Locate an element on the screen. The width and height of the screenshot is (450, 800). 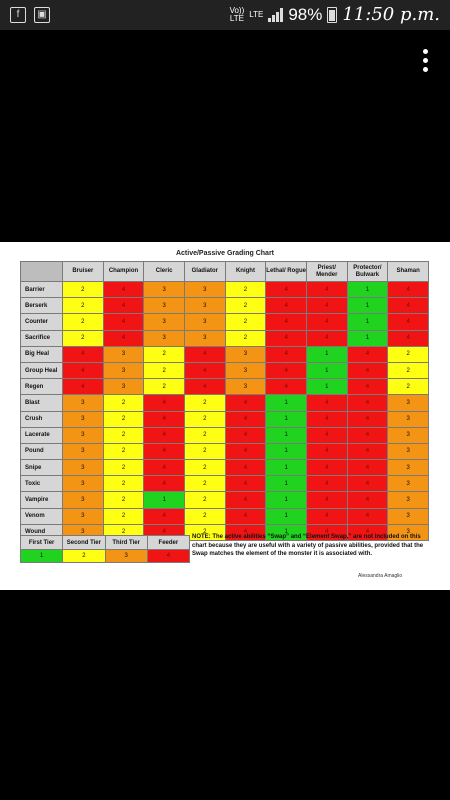
column-header: Gladiator is located at coordinates (204, 271).